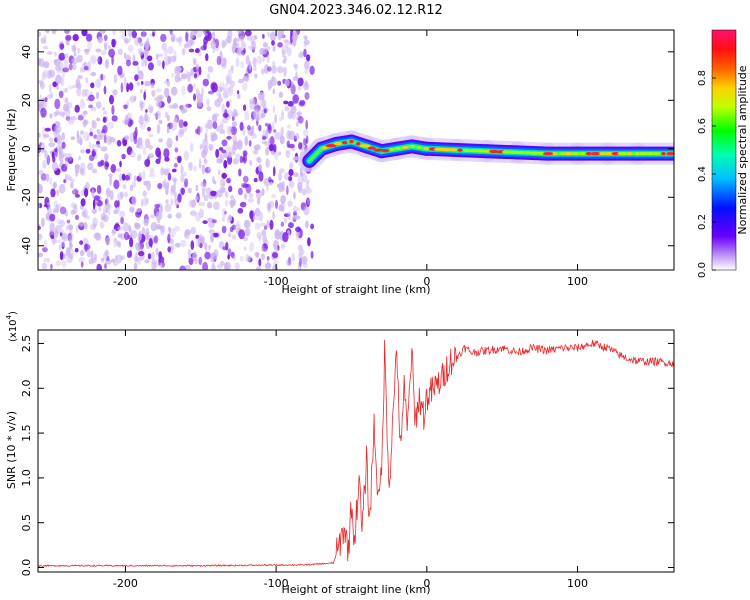  I want to click on y-tick-label: 1.5, so click(26, 433).